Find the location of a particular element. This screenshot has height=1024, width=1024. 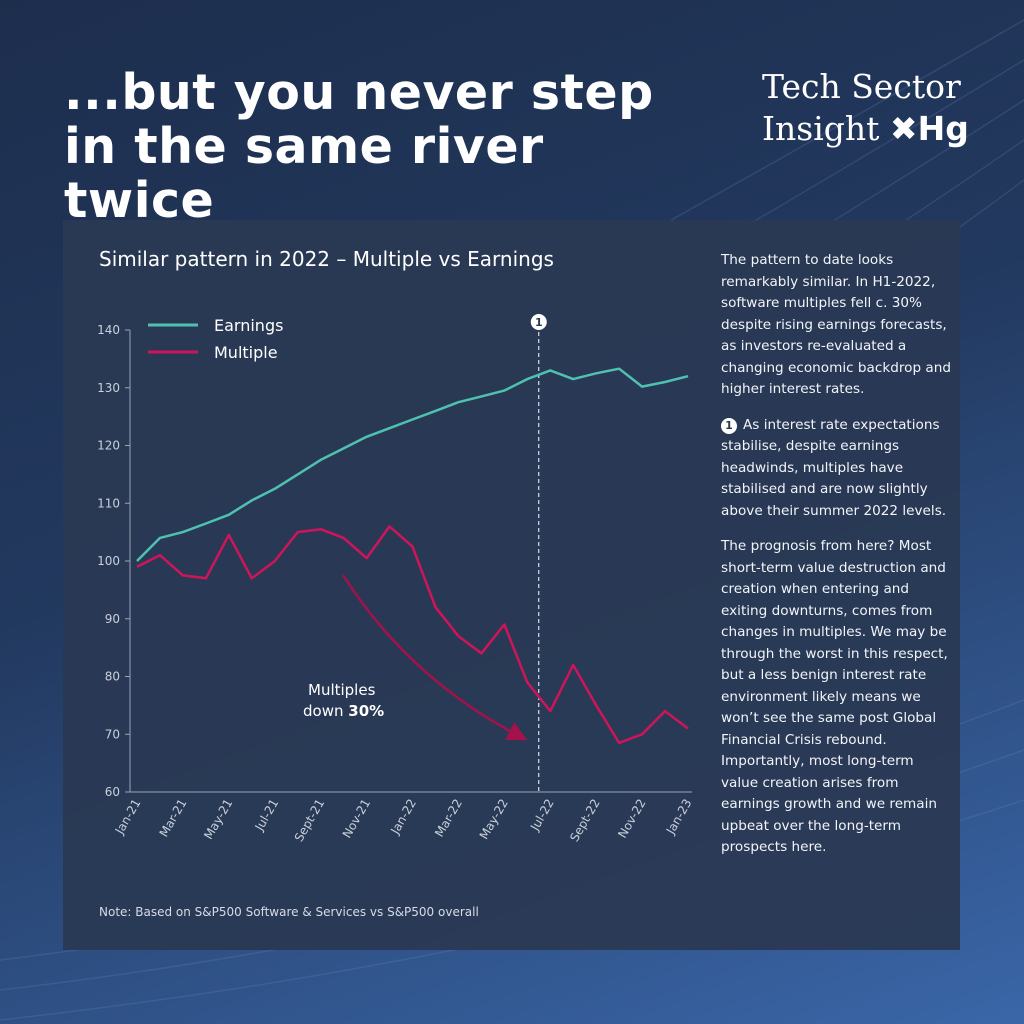

x-tick-label: Nov-22 is located at coordinates (631, 819).